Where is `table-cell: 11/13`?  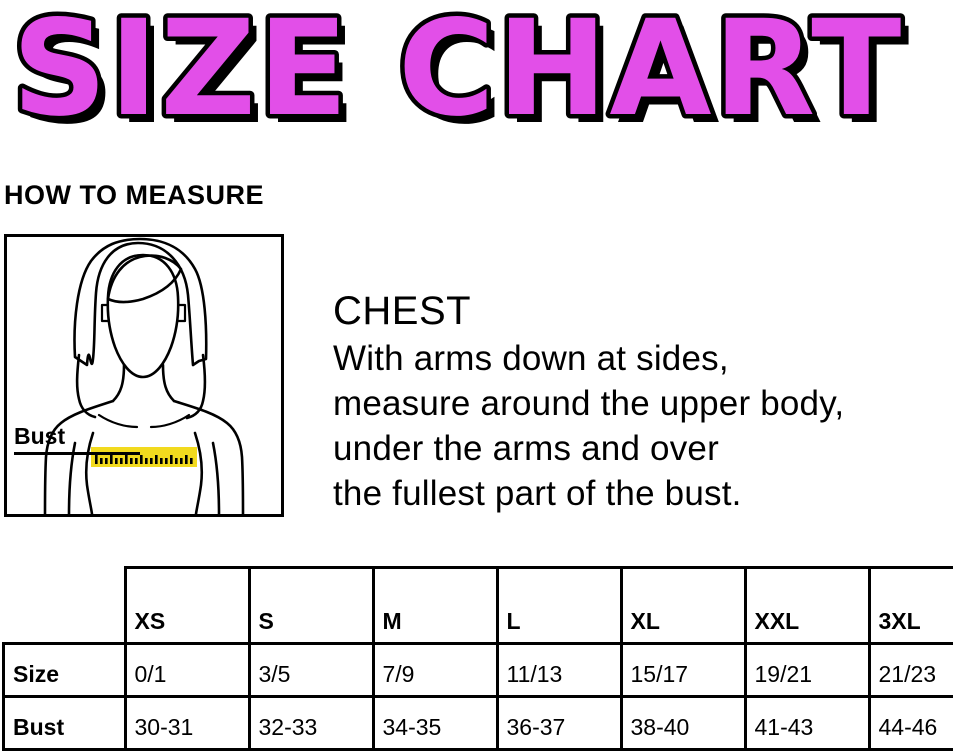 table-cell: 11/13 is located at coordinates (559, 670).